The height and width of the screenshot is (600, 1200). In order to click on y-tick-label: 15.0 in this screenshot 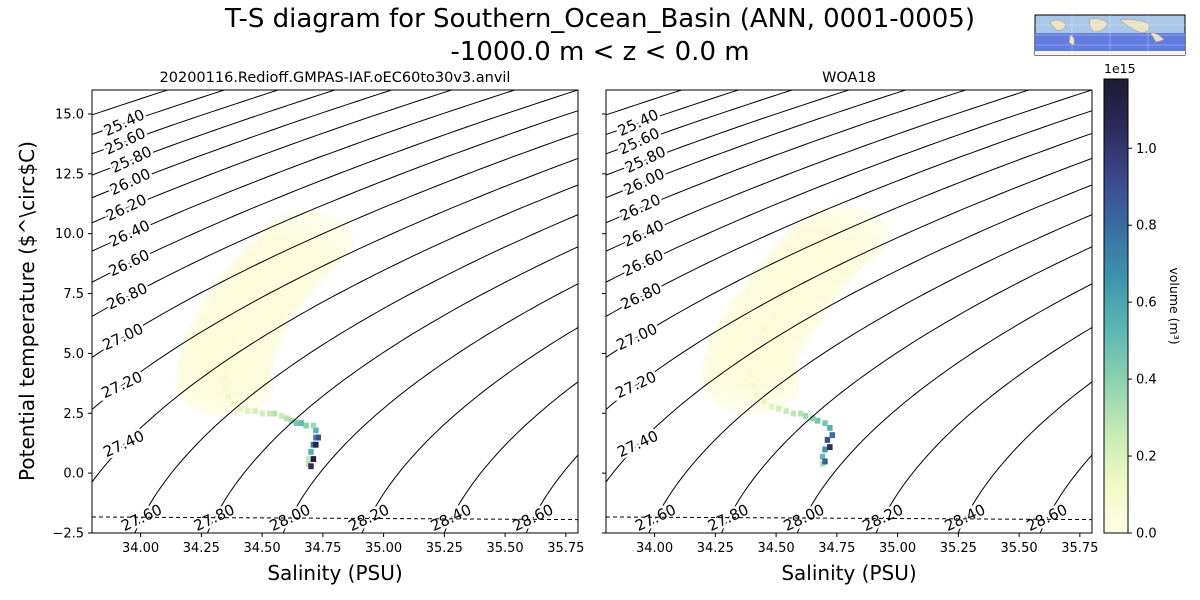, I will do `click(69, 114)`.